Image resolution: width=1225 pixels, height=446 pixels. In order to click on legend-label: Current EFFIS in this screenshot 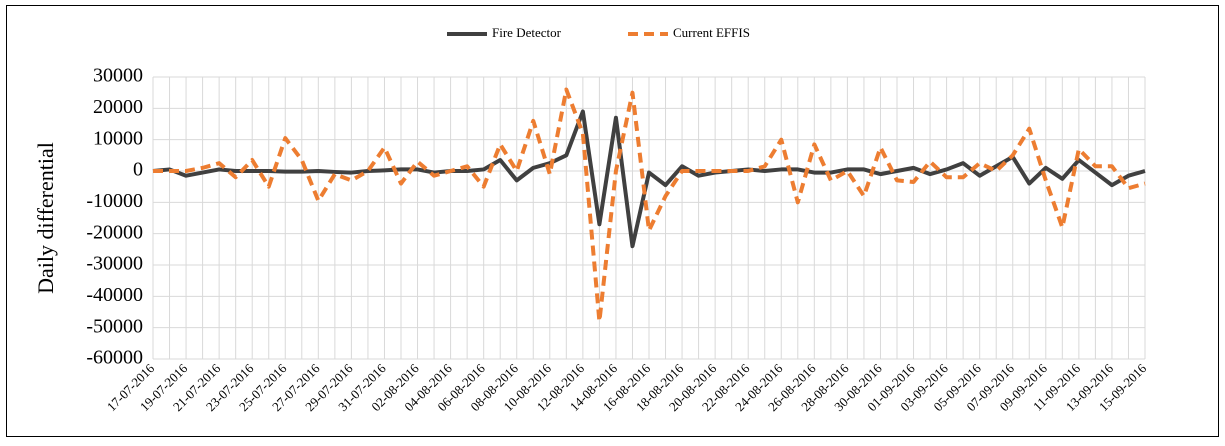, I will do `click(711, 32)`.